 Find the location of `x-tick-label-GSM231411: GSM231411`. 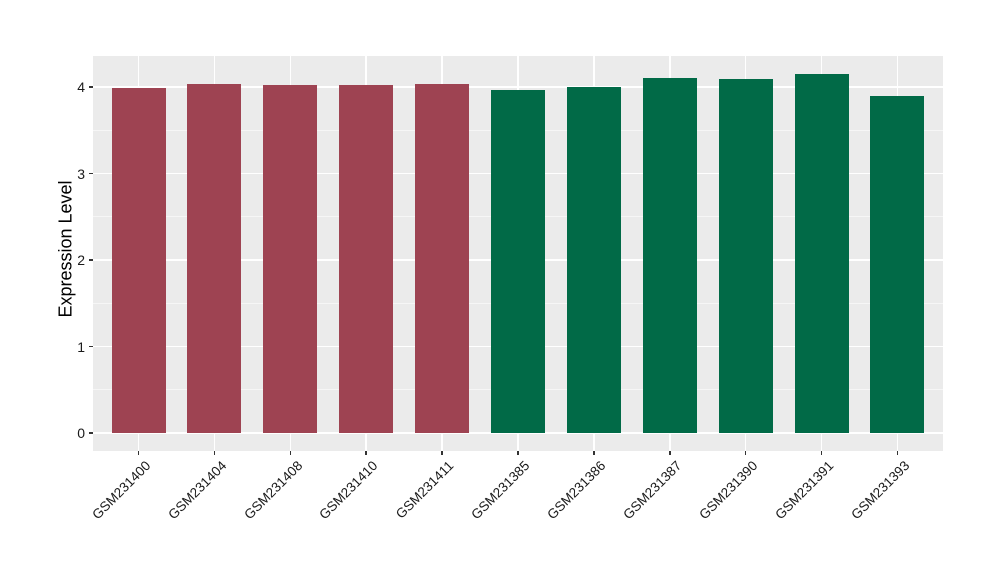

x-tick-label-GSM231411: GSM231411 is located at coordinates (425, 490).